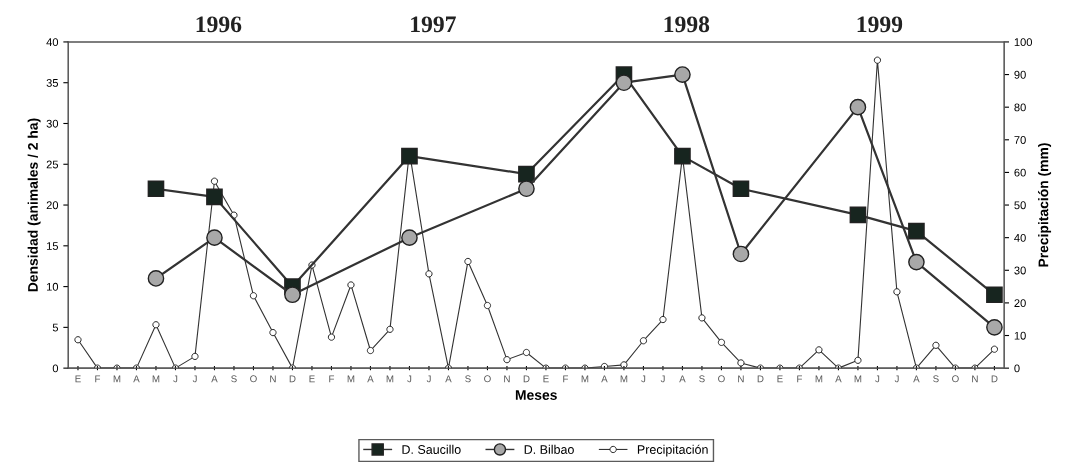  What do you see at coordinates (52, 205) in the screenshot?
I see `y-tick-label: 20` at bounding box center [52, 205].